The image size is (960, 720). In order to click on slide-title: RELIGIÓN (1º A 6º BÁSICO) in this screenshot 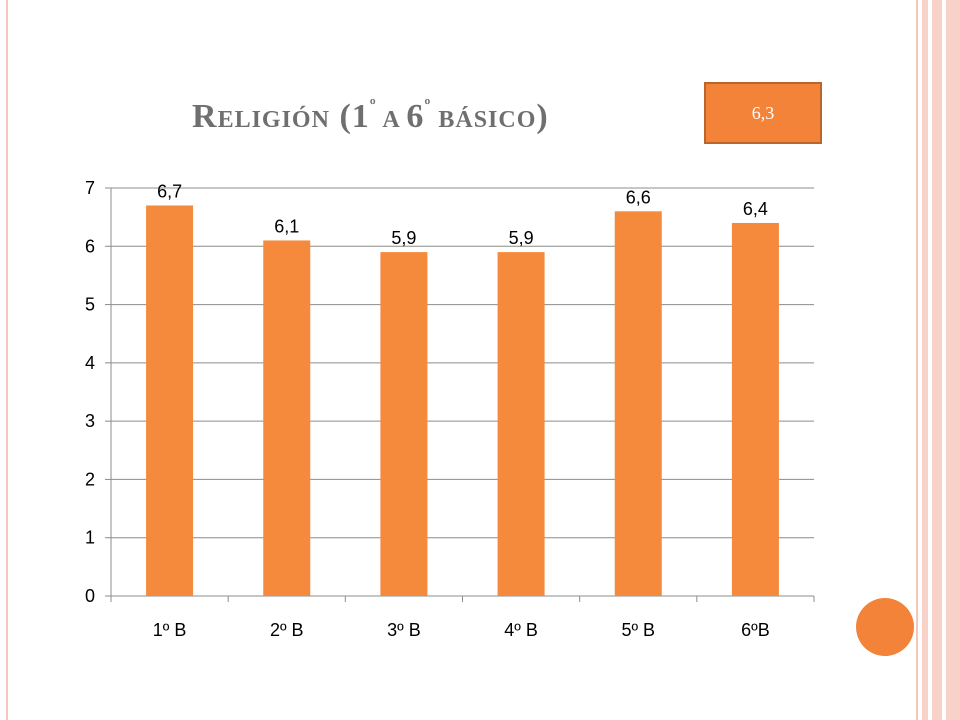, I will do `click(472, 115)`.